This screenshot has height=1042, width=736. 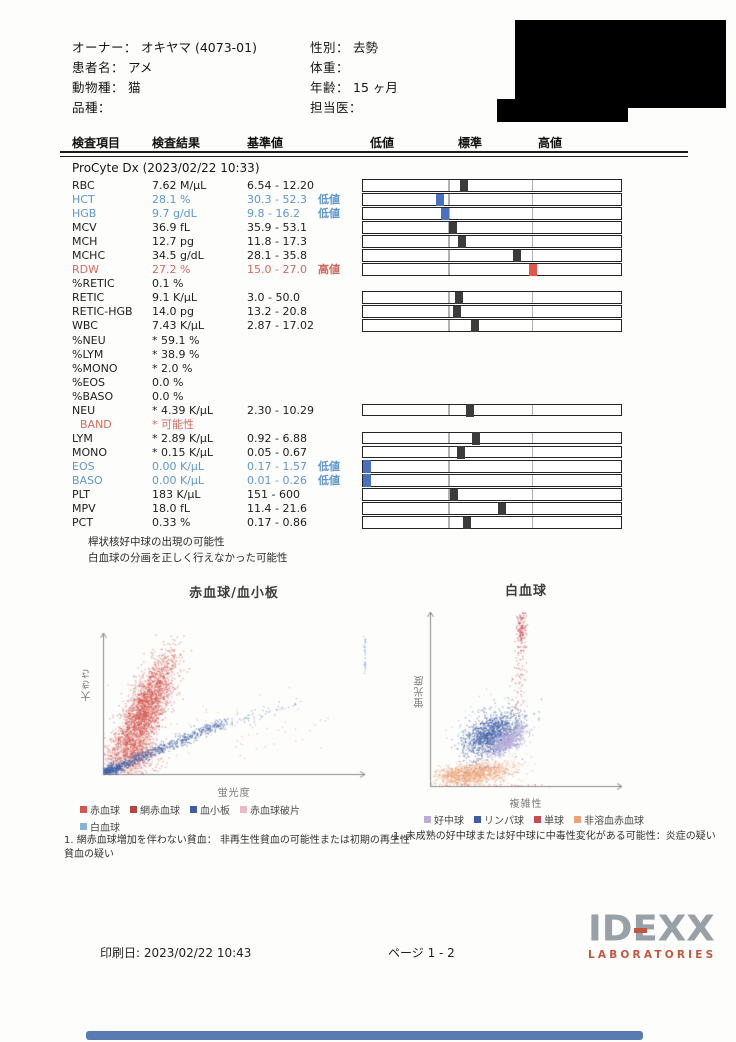 I want to click on parameter-name: MCH, so click(x=85, y=242).